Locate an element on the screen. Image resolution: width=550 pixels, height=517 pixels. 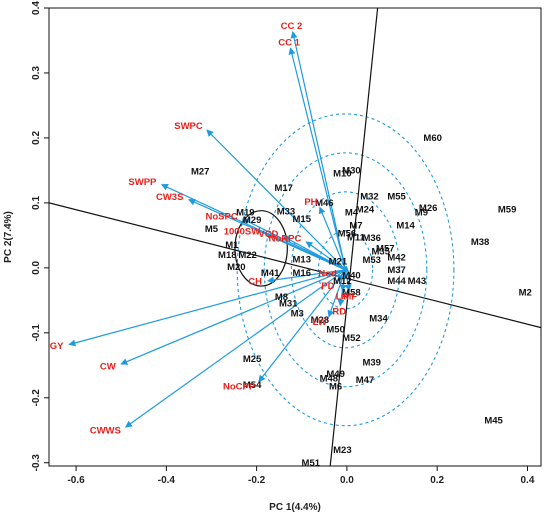
vector-arrow-vcd is located at coordinates (314, 253).